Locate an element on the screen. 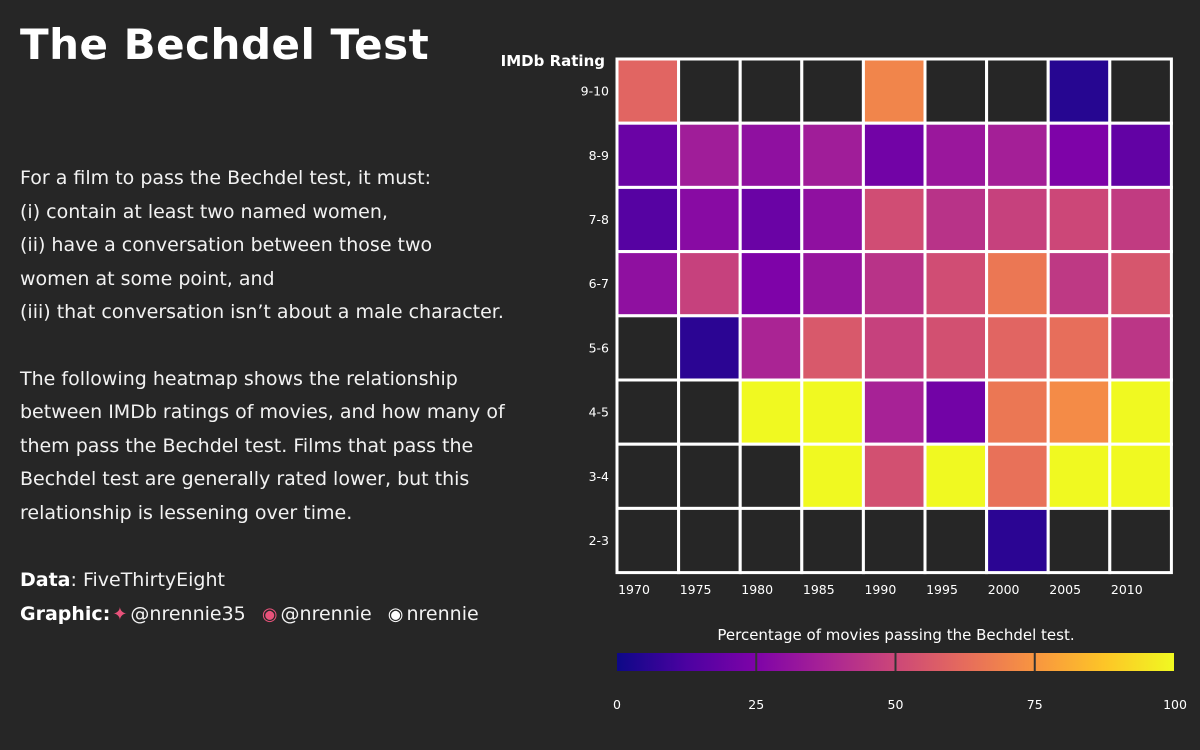  mastodon-icon: ◉ is located at coordinates (269, 614).